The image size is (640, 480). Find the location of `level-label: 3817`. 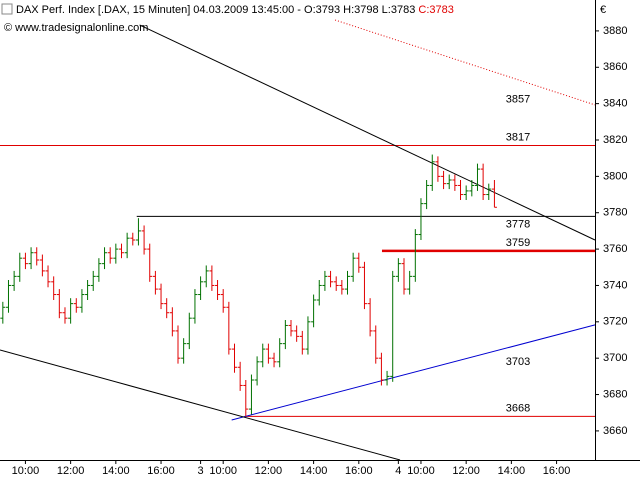

level-label: 3817 is located at coordinates (518, 137).